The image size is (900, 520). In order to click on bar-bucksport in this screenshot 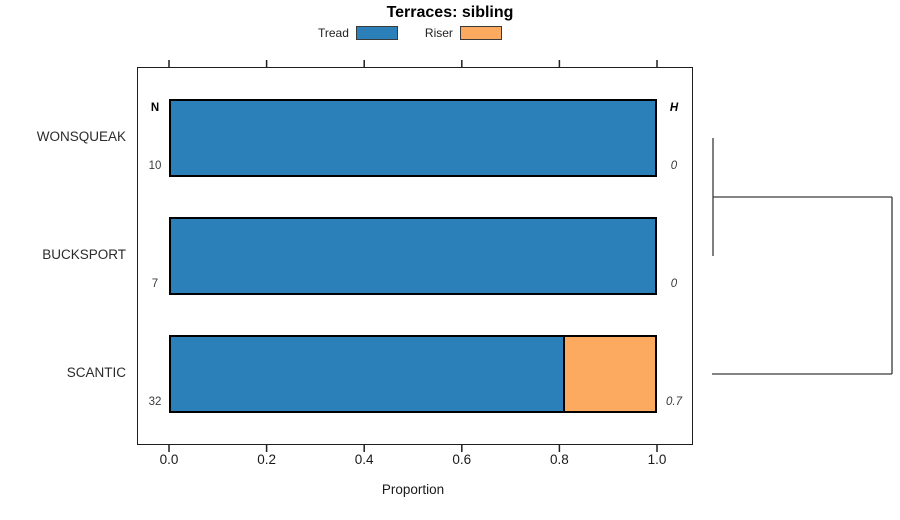, I will do `click(413, 256)`.